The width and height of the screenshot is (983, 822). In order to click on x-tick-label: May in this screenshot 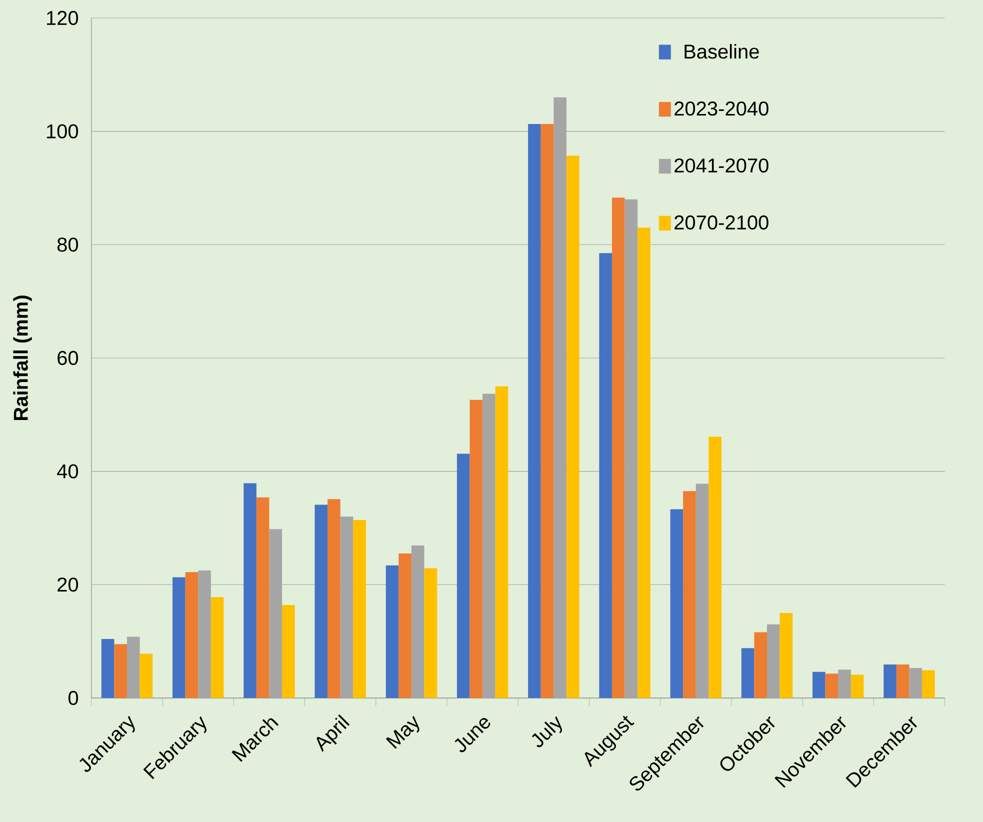, I will do `click(403, 732)`.